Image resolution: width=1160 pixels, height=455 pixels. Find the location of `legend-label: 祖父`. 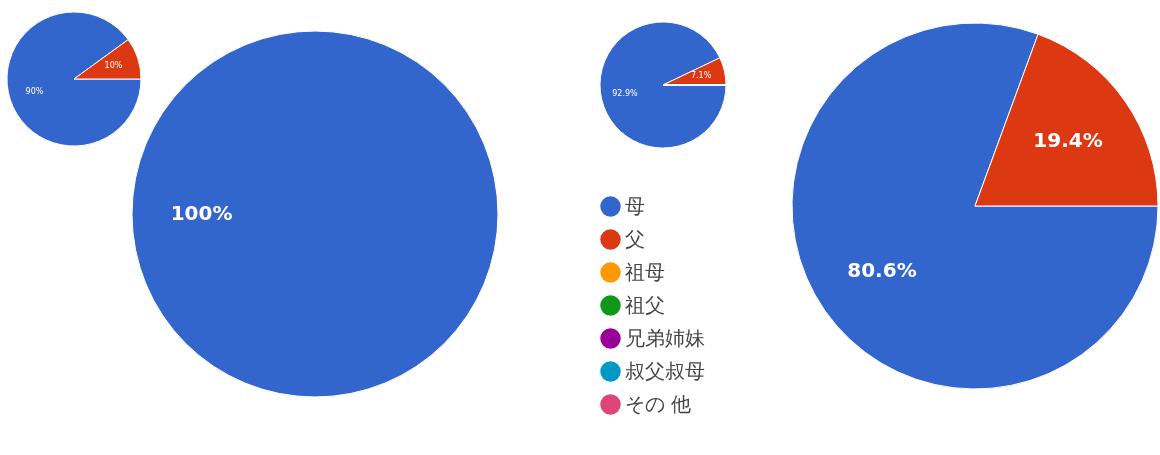

legend-label: 祖父 is located at coordinates (645, 304).